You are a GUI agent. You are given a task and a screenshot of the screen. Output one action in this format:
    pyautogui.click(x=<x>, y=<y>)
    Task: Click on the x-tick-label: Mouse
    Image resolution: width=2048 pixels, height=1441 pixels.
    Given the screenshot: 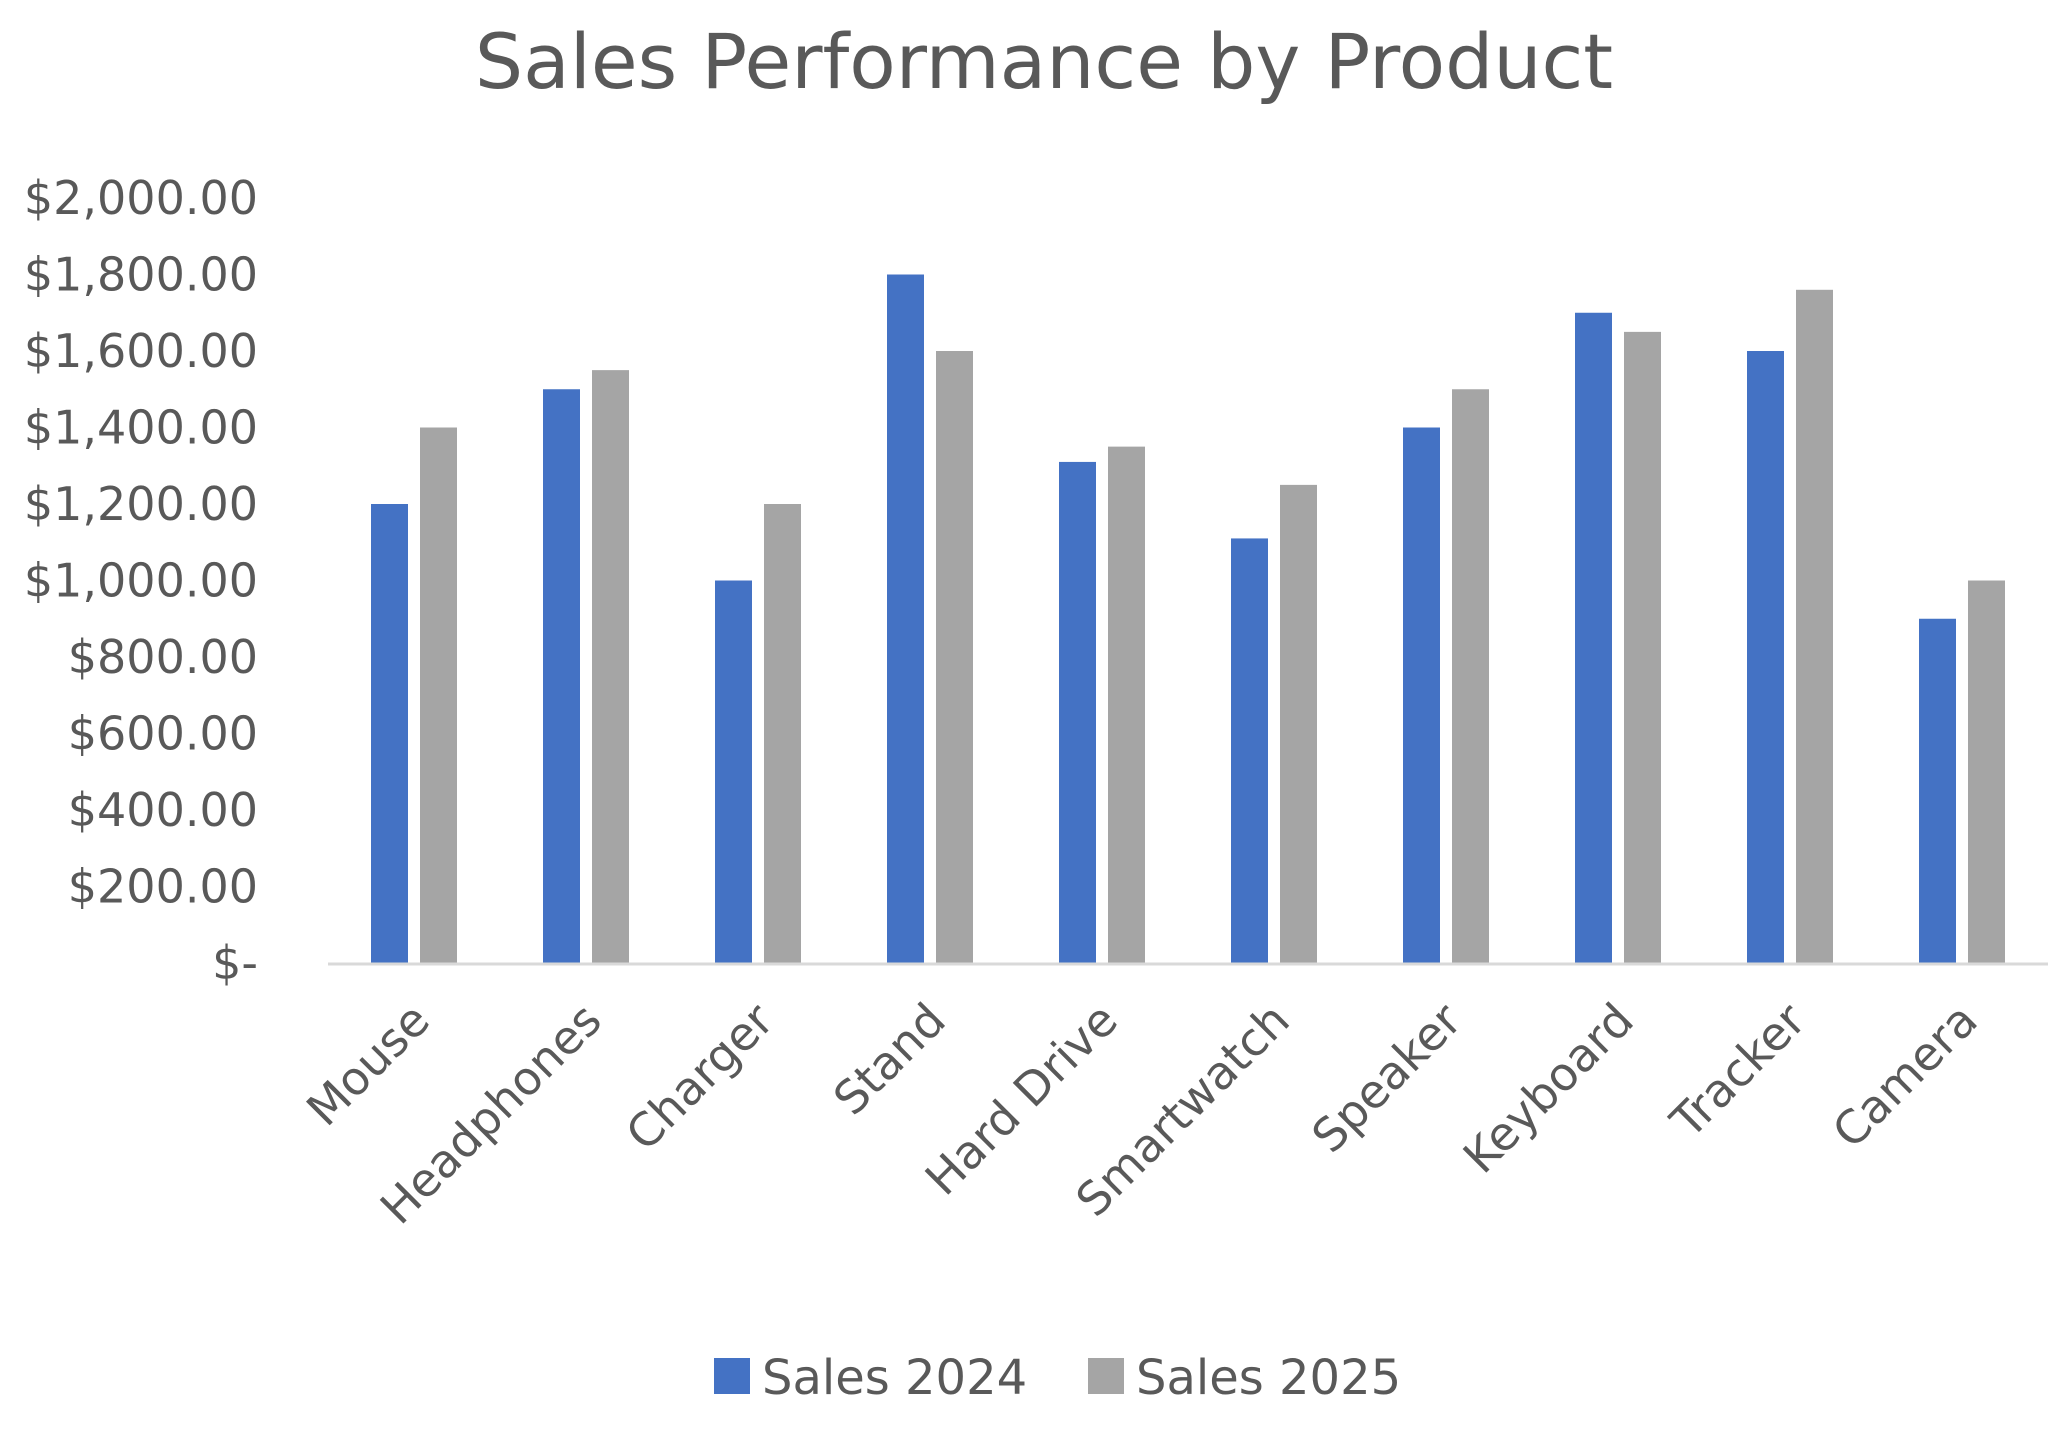 What is the action you would take?
    pyautogui.click(x=368, y=1065)
    